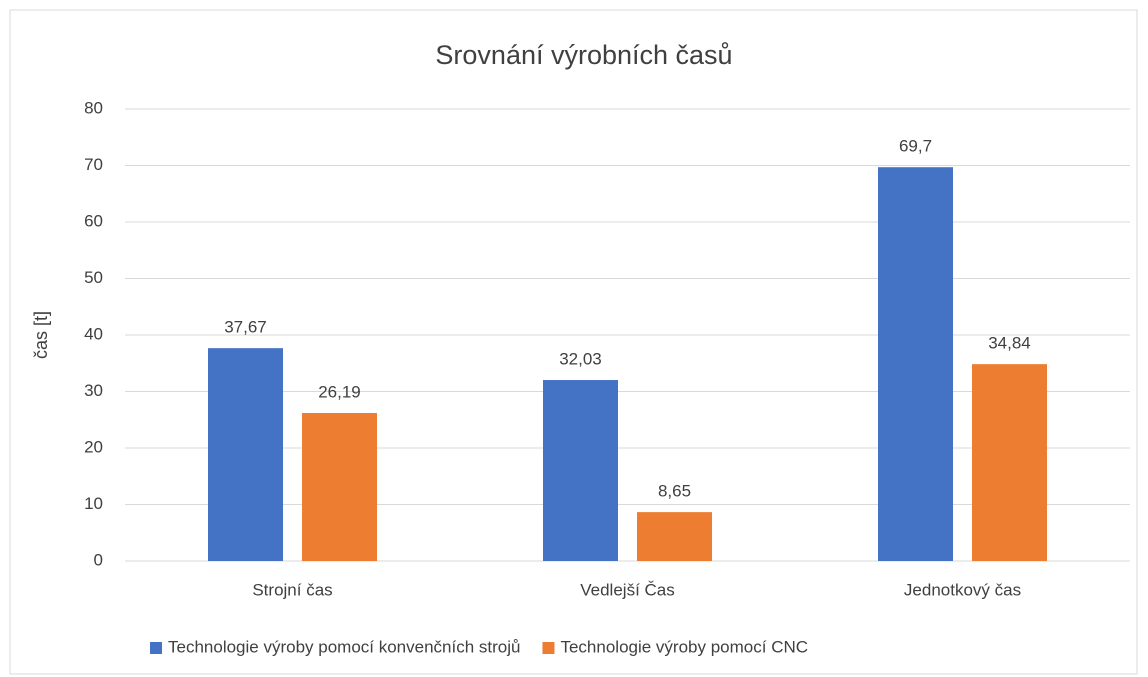  Describe the element at coordinates (292, 589) in the screenshot. I see `x-tick-label: Strojní čas` at that location.